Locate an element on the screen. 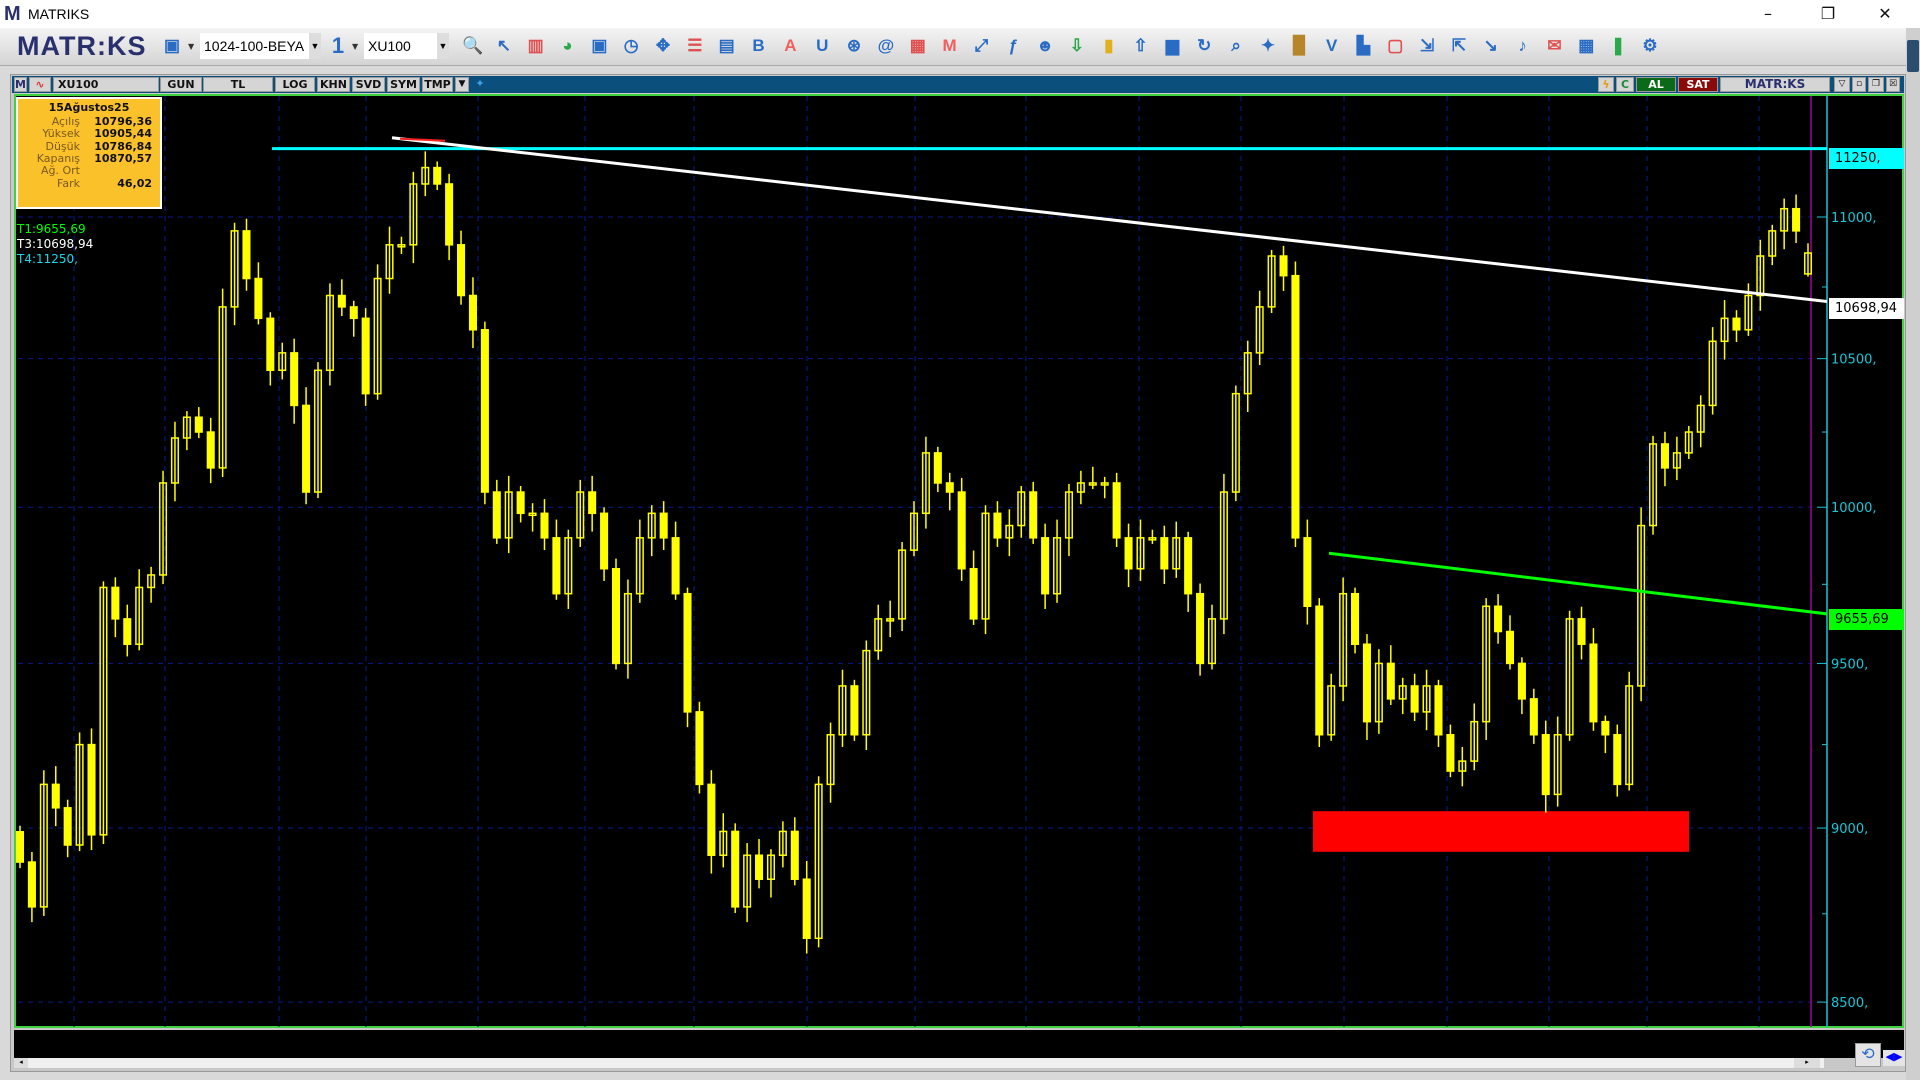 The width and height of the screenshot is (1920, 1080). symbol-combo-value: XU100 is located at coordinates (389, 46).